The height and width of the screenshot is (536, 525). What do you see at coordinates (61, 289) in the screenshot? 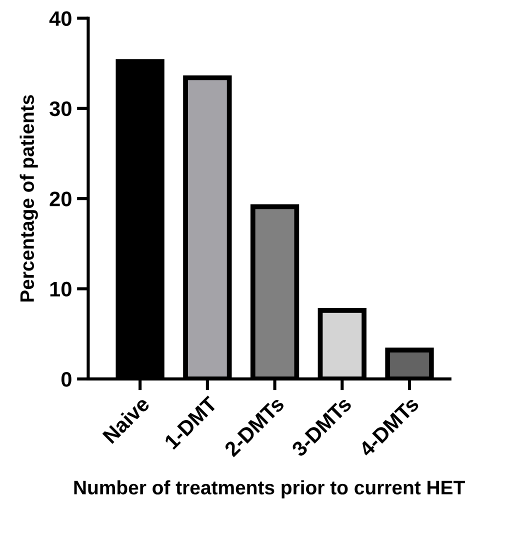
I see `y-tick-label: 10` at bounding box center [61, 289].